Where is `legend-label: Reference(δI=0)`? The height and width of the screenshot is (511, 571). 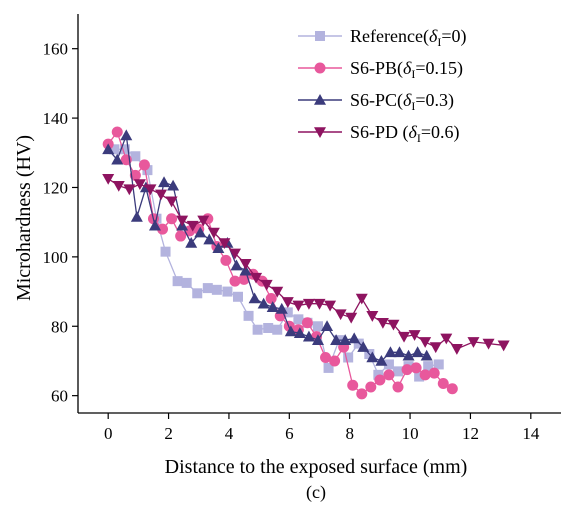
legend-label: Reference(δI=0) is located at coordinates (408, 37).